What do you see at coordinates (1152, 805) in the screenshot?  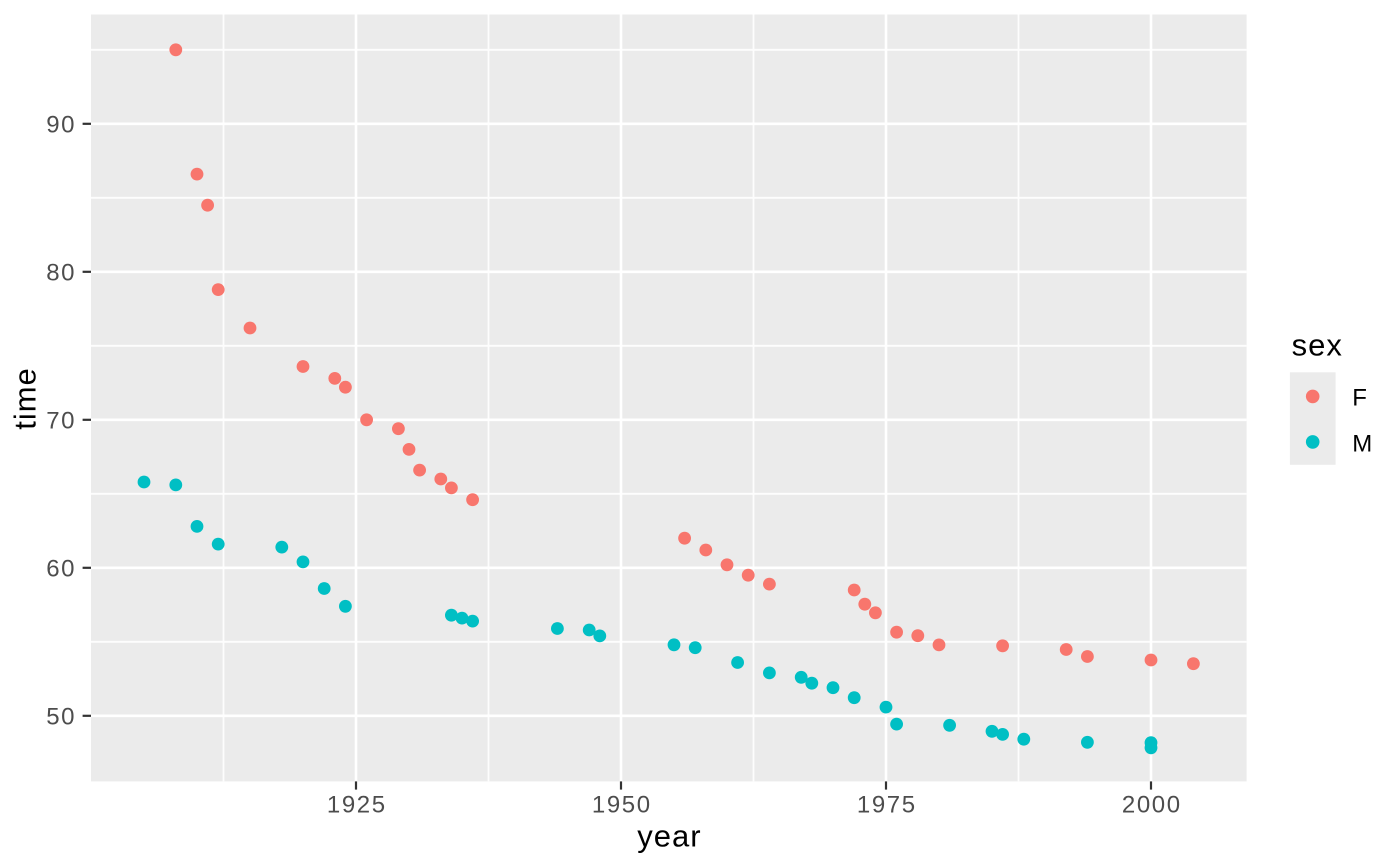 I see `svg-text: 2000` at bounding box center [1152, 805].